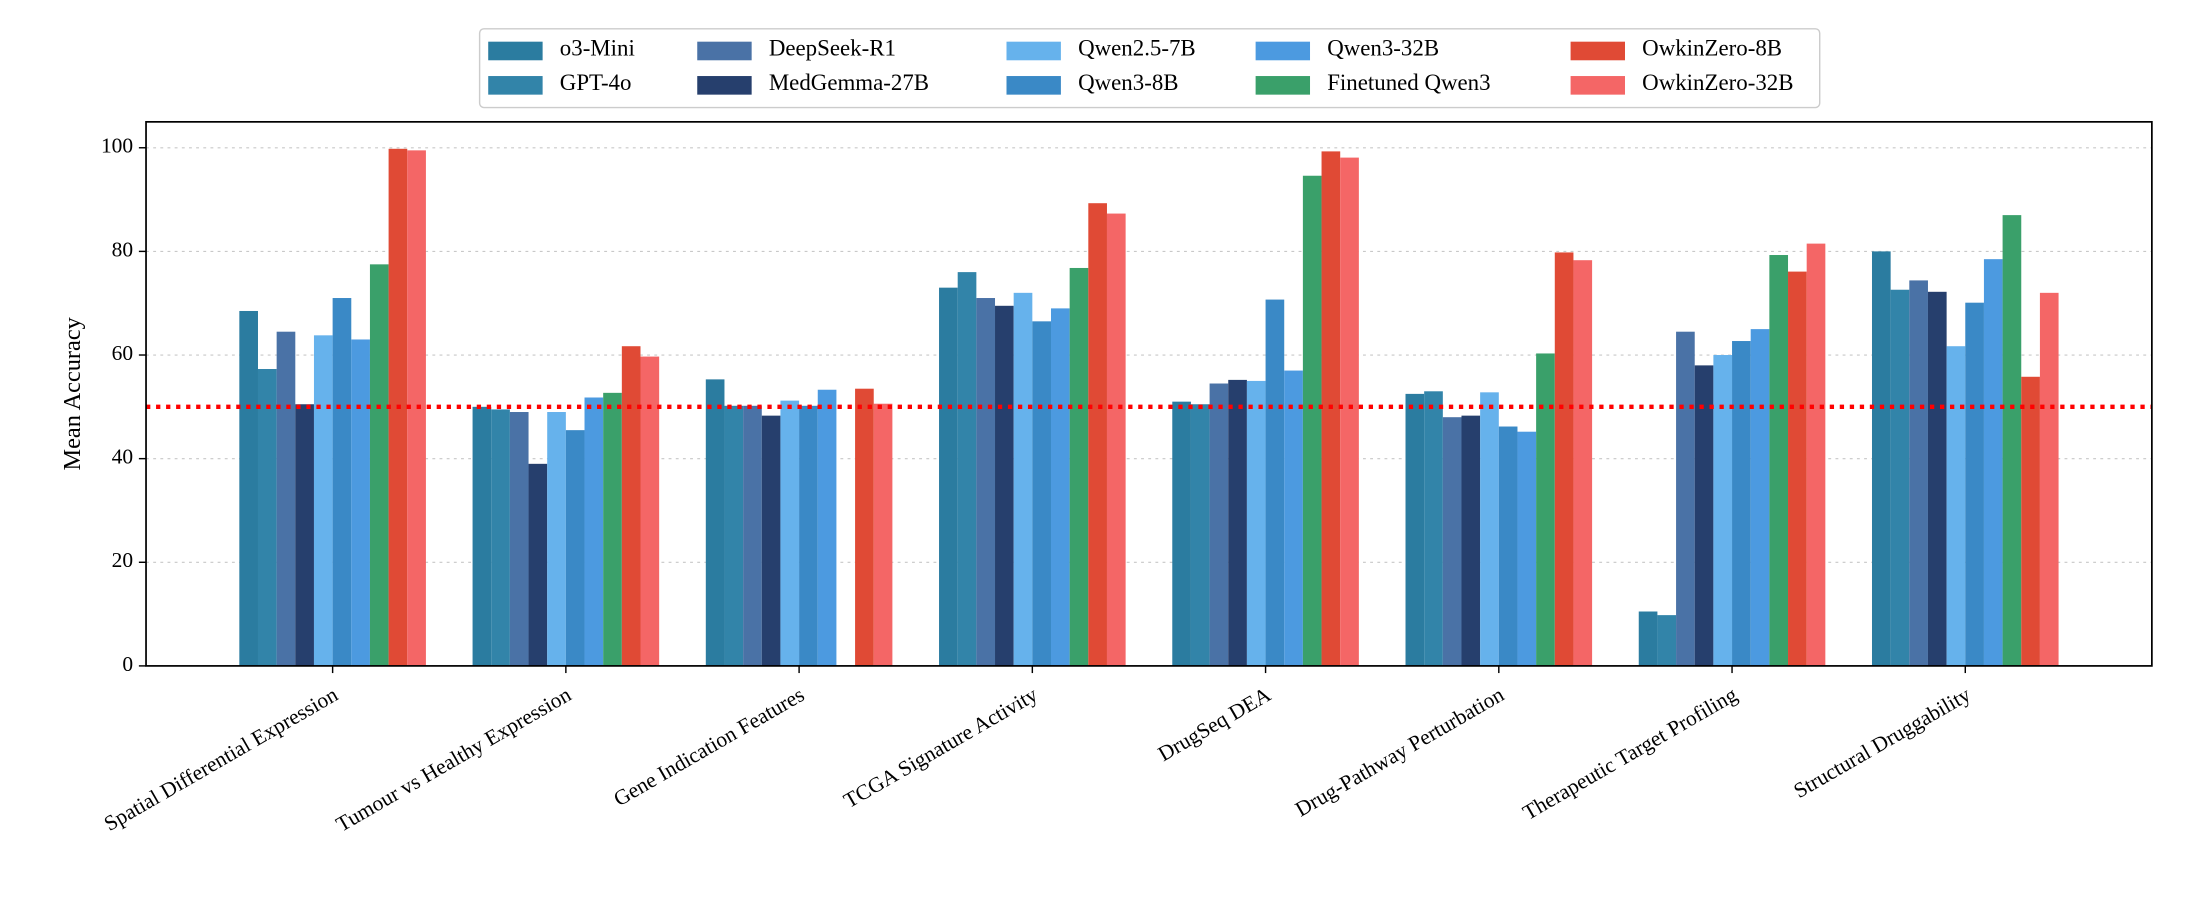 The image size is (2212, 898). What do you see at coordinates (596, 82) in the screenshot?
I see `legend-label: GPT-4o` at bounding box center [596, 82].